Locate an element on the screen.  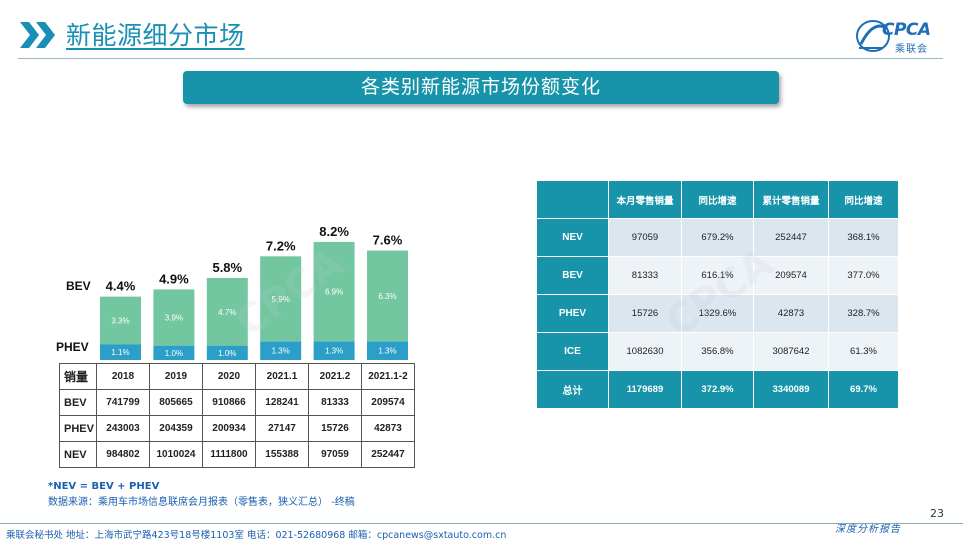
logo-text: CPCA is located at coordinates (906, 30).